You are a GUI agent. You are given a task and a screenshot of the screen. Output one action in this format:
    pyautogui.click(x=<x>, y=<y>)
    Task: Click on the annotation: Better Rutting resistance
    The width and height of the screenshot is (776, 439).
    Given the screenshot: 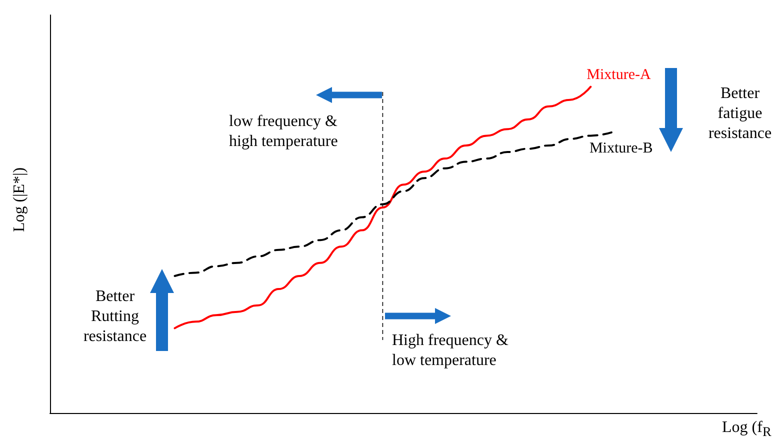 What is the action you would take?
    pyautogui.click(x=115, y=317)
    